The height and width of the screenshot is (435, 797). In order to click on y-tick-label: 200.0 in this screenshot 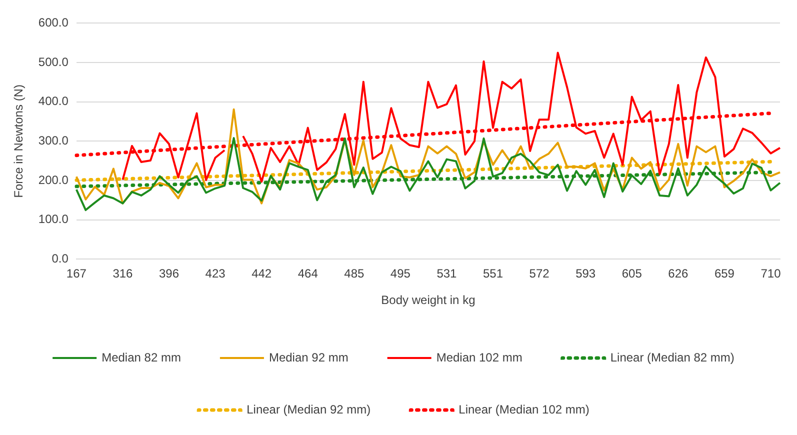, I will do `click(53, 179)`.